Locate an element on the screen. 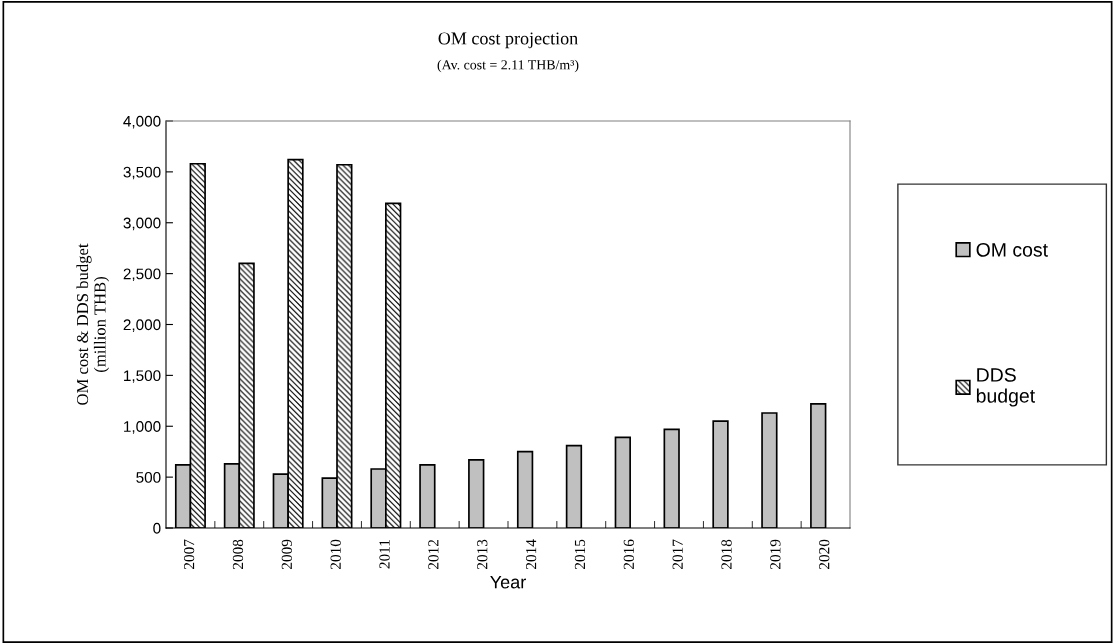  x-tick-label: 2017 is located at coordinates (677, 554).